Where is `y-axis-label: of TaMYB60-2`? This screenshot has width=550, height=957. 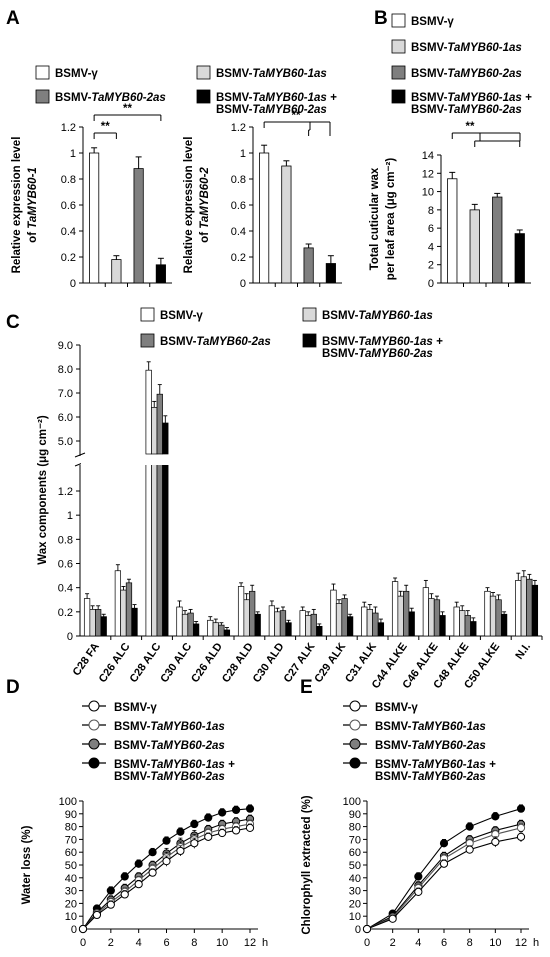
y-axis-label: of TaMYB60-2 is located at coordinates (205, 205).